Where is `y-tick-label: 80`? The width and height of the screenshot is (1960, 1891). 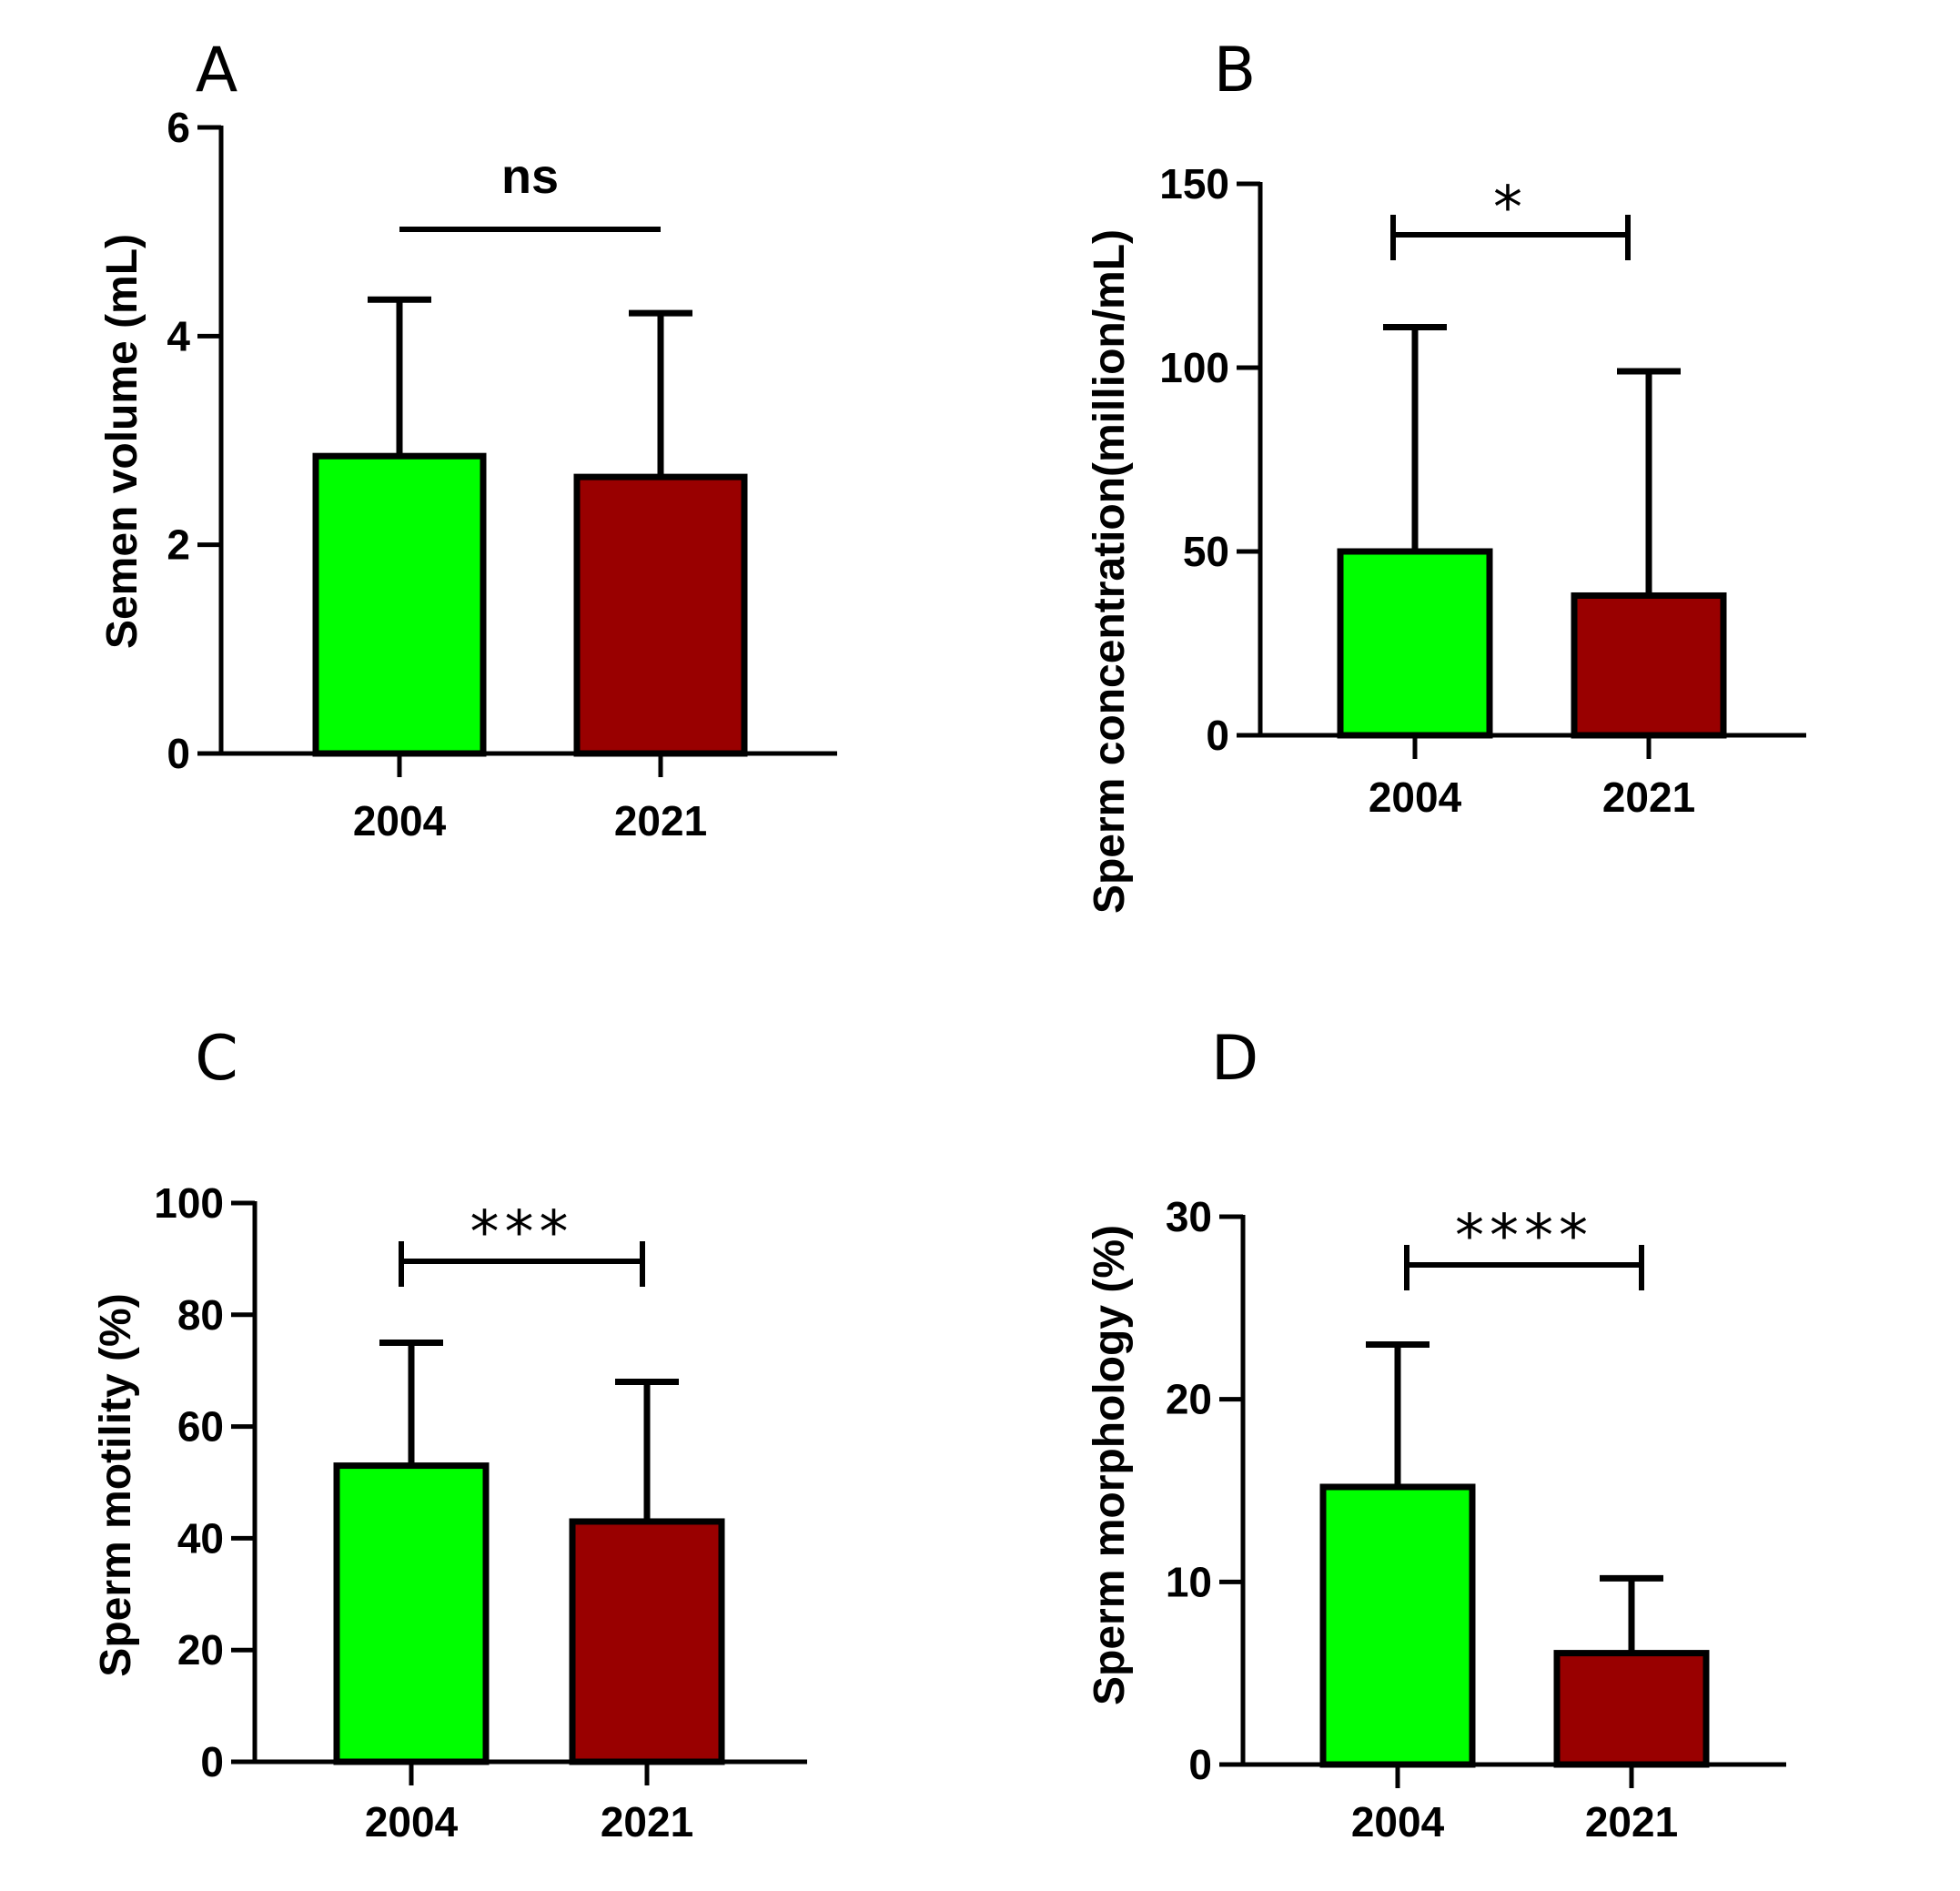
y-tick-label: 80 is located at coordinates (200, 1315).